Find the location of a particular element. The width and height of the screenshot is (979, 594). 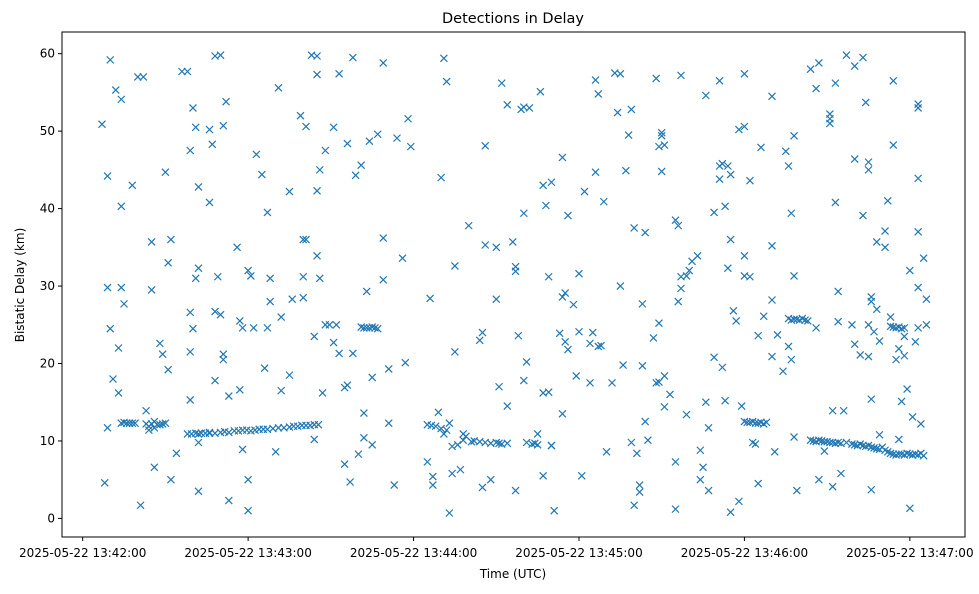

y-axis: 0 10 20 30 40 50 60 is located at coordinates (51, 286).